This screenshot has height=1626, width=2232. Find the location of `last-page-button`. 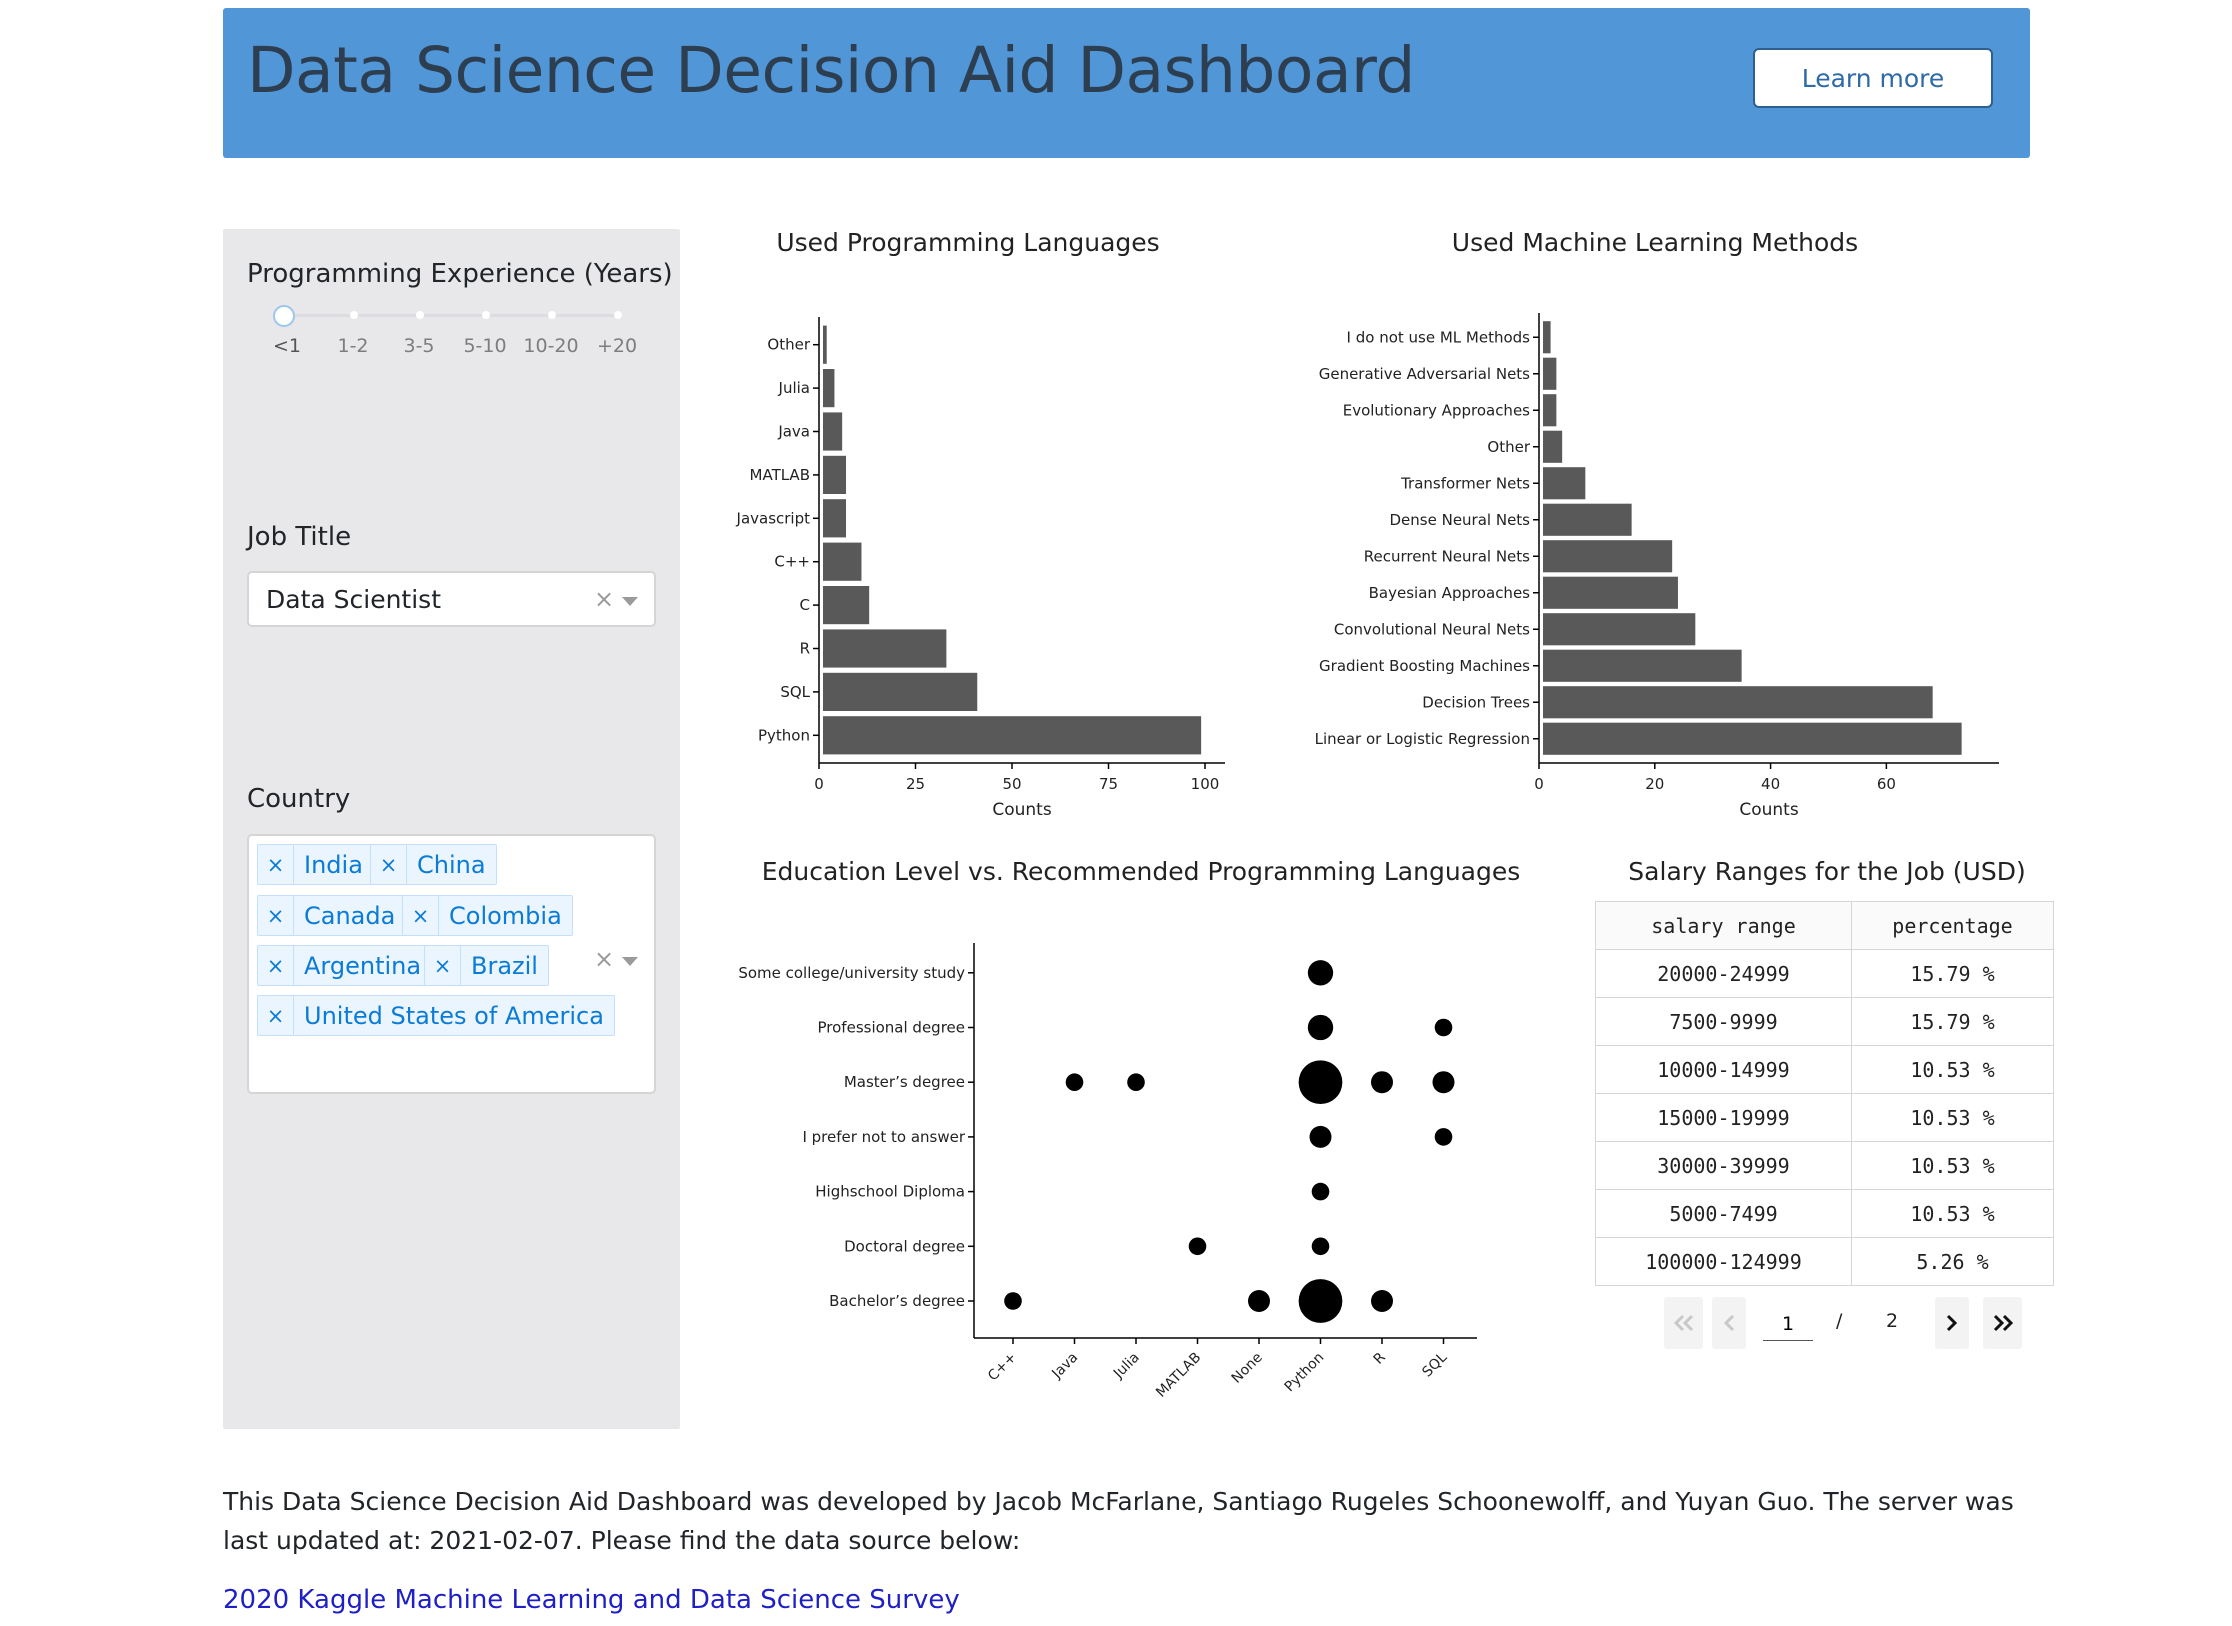

last-page-button is located at coordinates (2002, 1323).